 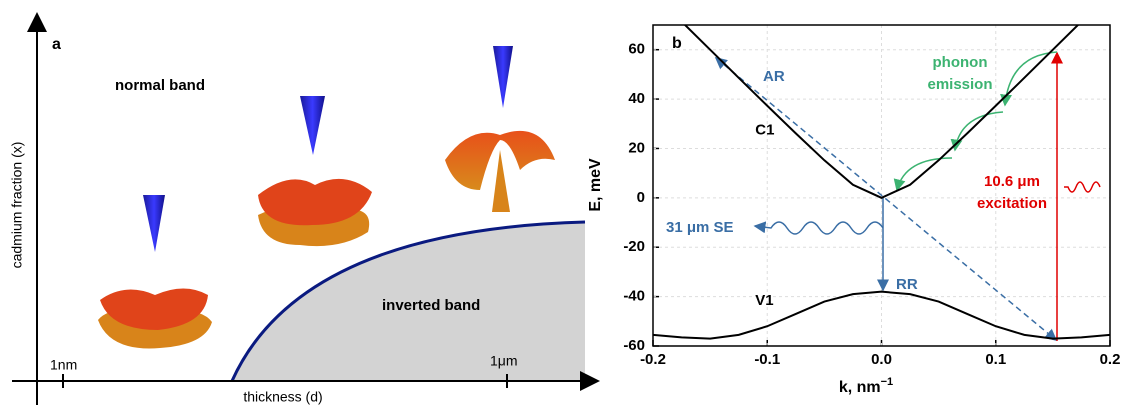 What do you see at coordinates (881, 315) in the screenshot?
I see `series-line` at bounding box center [881, 315].